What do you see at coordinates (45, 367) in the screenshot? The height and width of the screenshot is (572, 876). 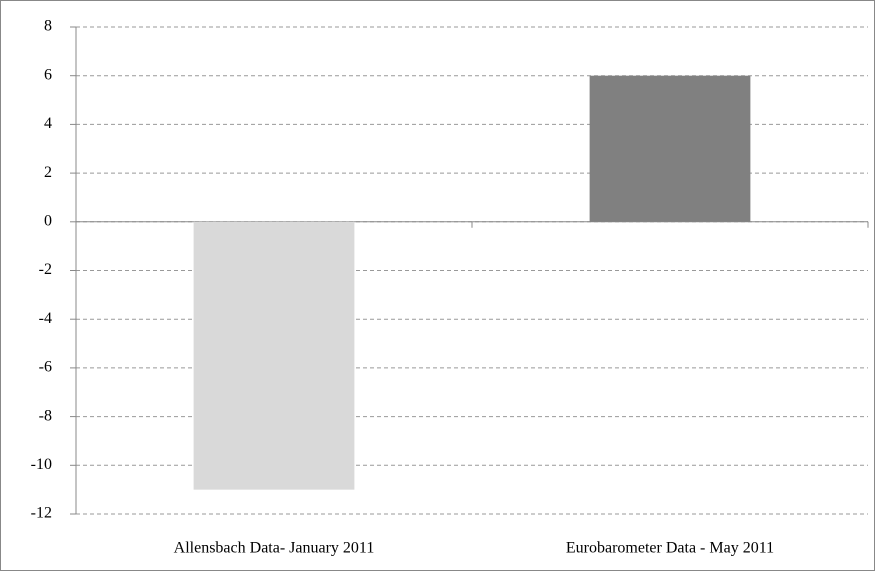 I see `y-tick-label: -6` at bounding box center [45, 367].